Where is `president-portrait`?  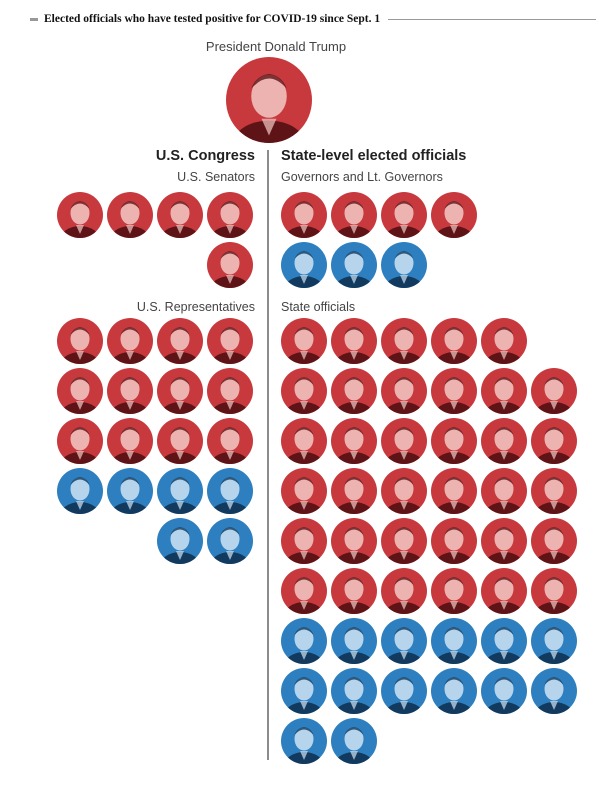
president-portrait is located at coordinates (269, 100).